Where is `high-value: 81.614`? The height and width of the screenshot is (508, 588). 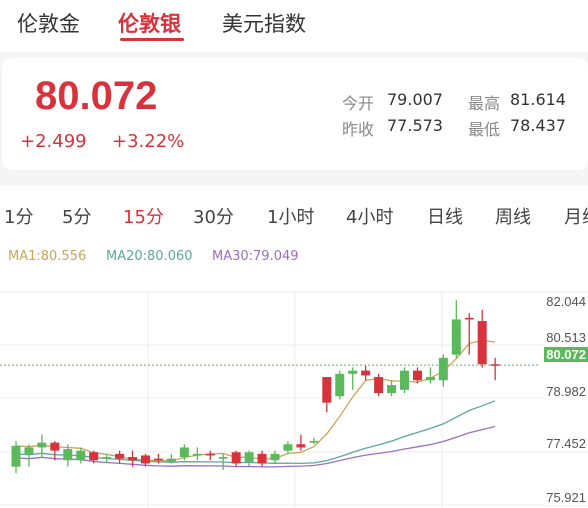
high-value: 81.614 is located at coordinates (538, 99).